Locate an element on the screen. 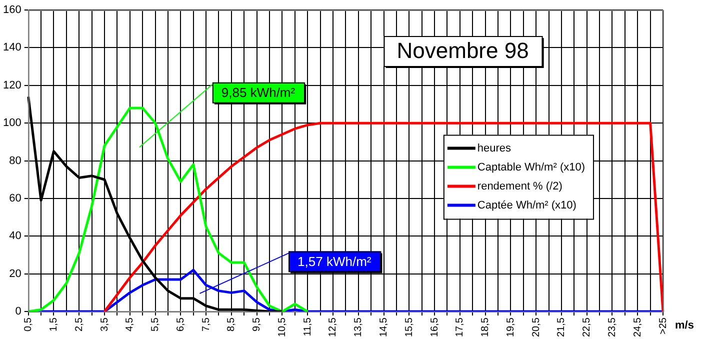 The height and width of the screenshot is (339, 703). x-tick-label: 11,5 is located at coordinates (308, 326).